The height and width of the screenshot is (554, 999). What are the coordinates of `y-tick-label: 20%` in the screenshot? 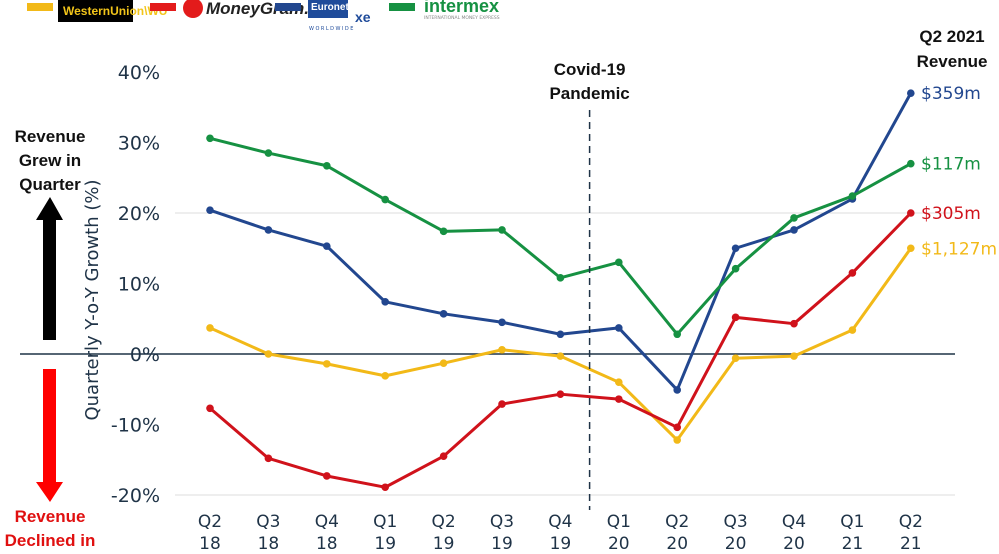 It's located at (139, 214).